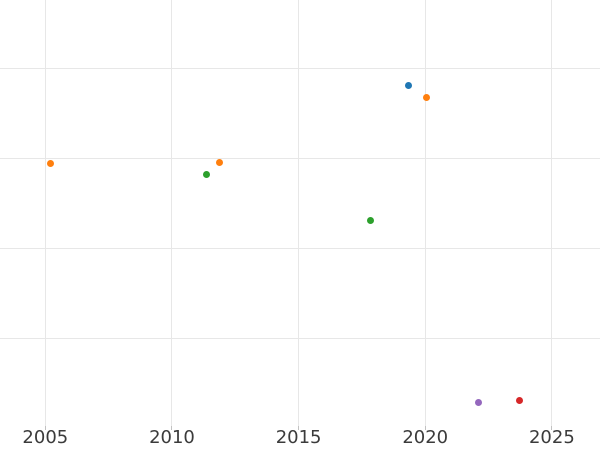 This screenshot has height=450, width=600. Describe the element at coordinates (479, 403) in the screenshot. I see `data-point-purple` at that location.